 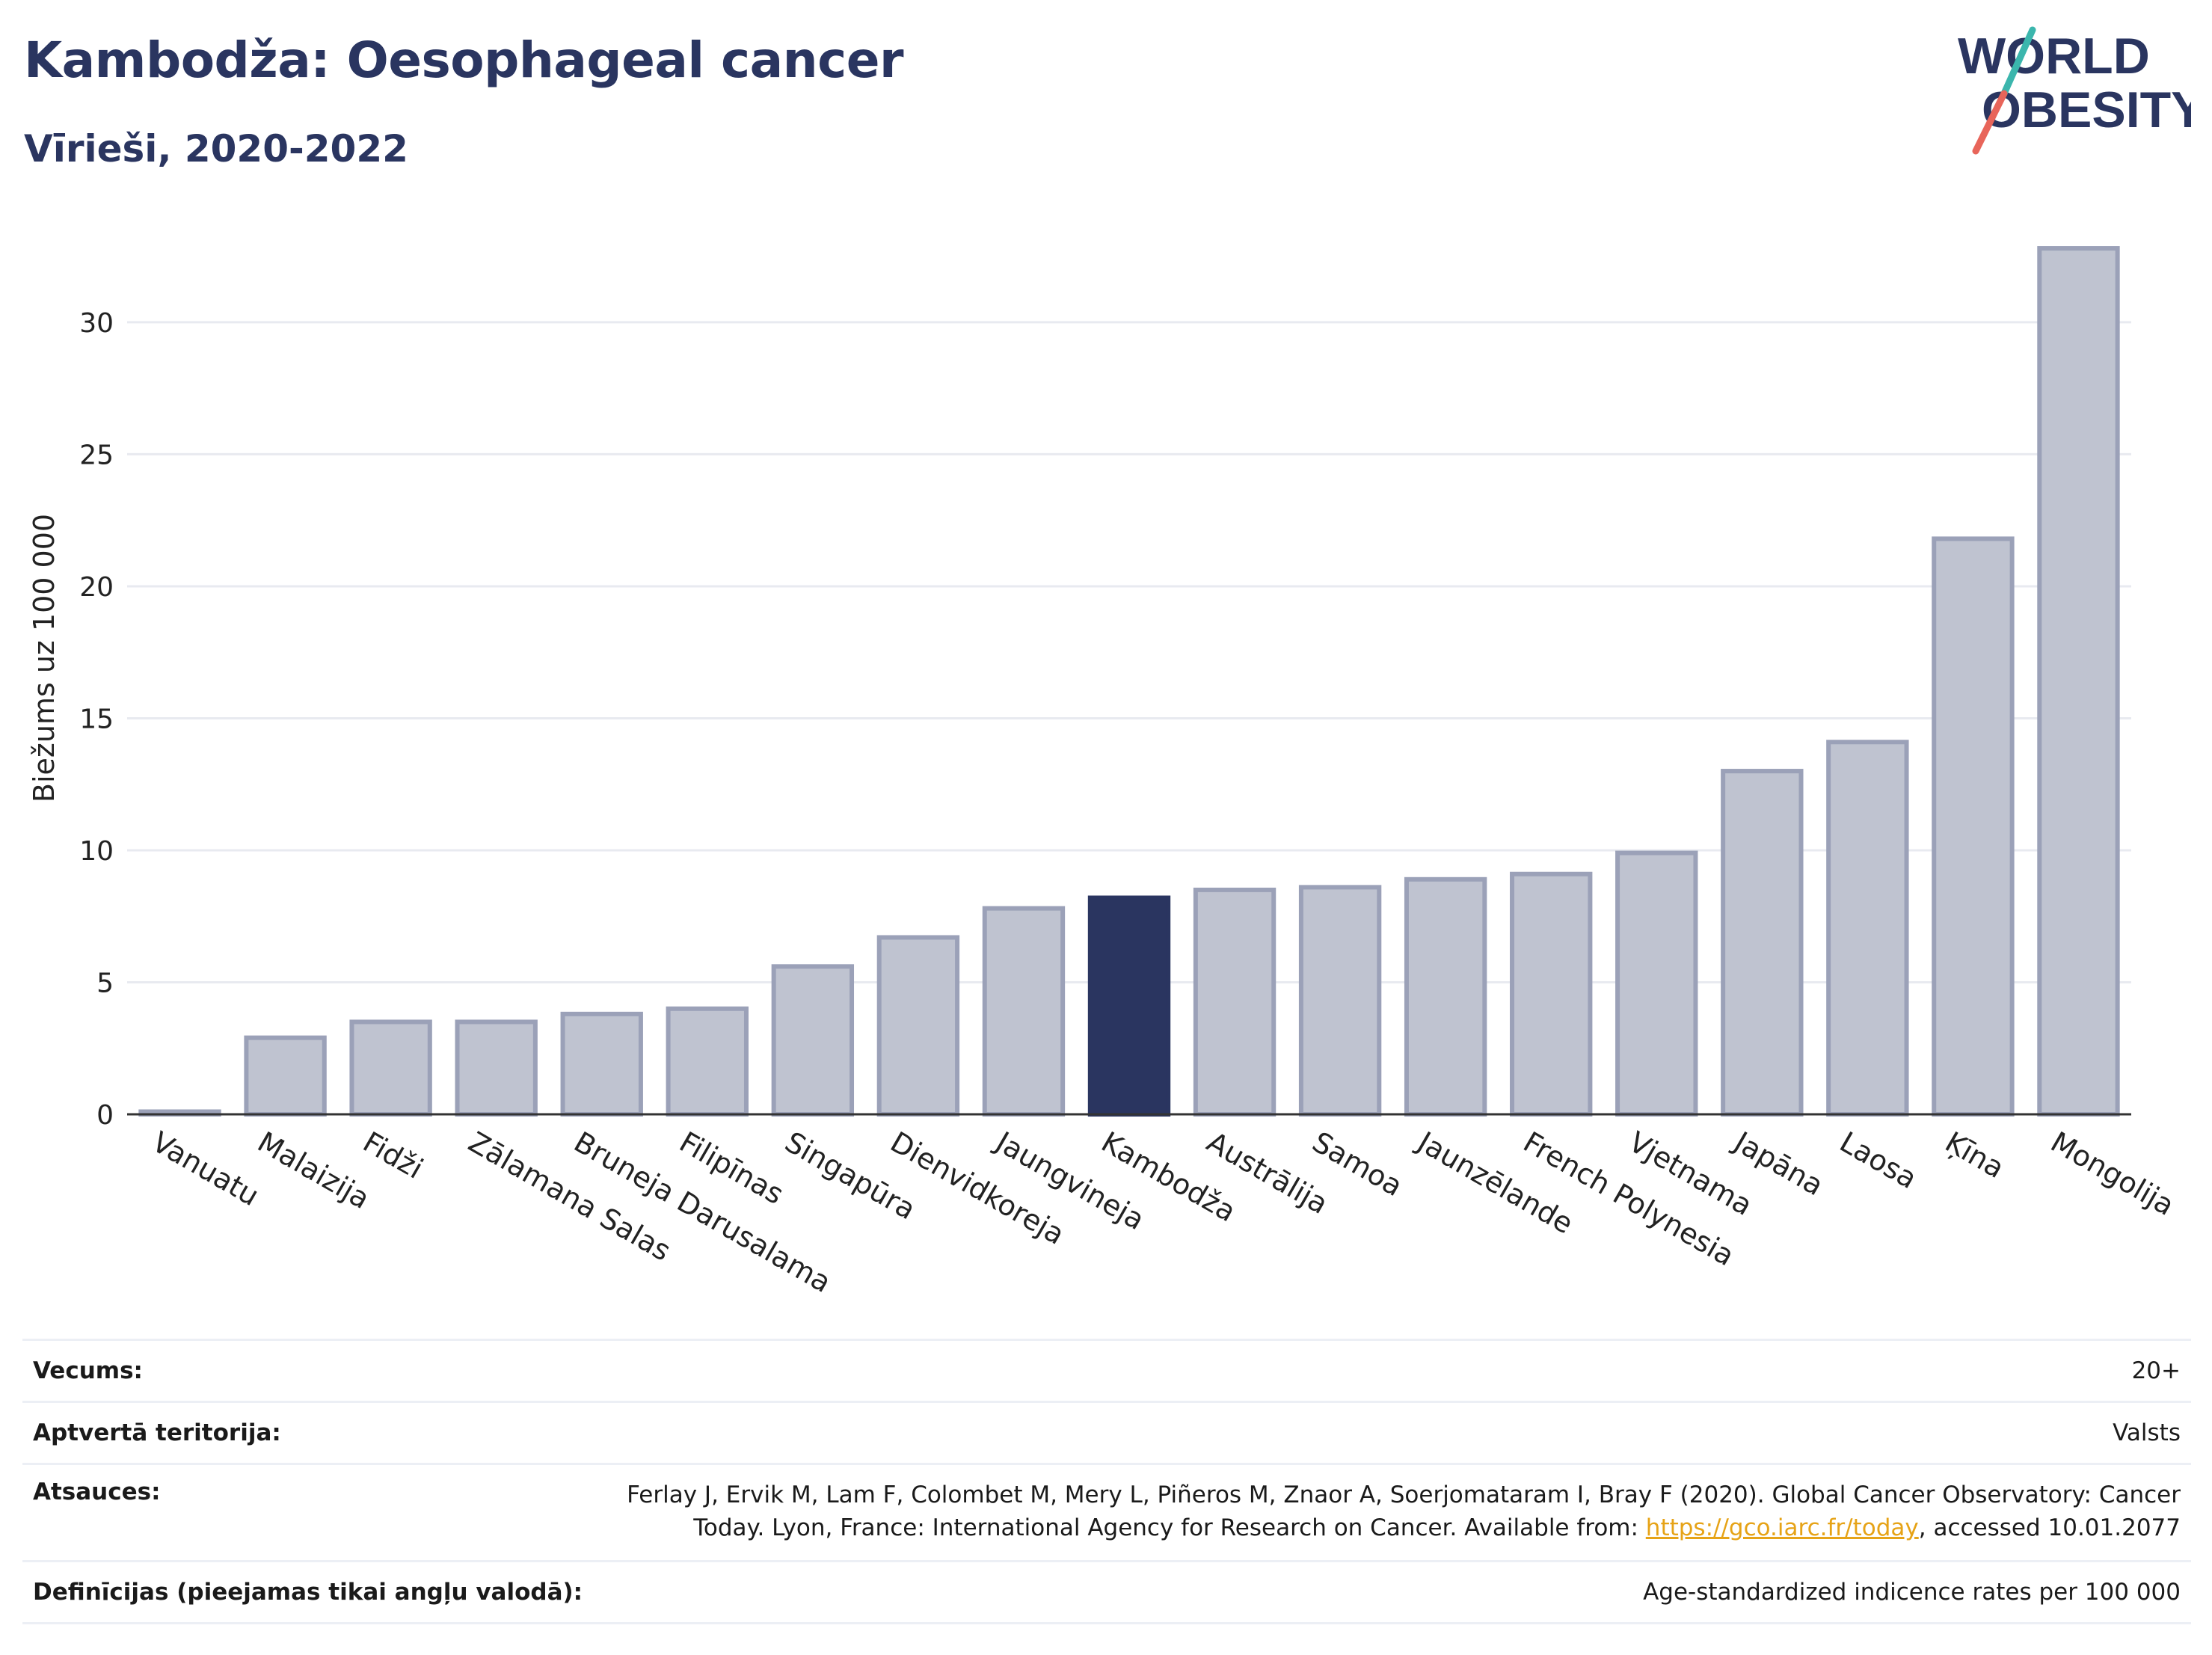 What do you see at coordinates (1129, 1006) in the screenshot?
I see `bar-kambodža` at bounding box center [1129, 1006].